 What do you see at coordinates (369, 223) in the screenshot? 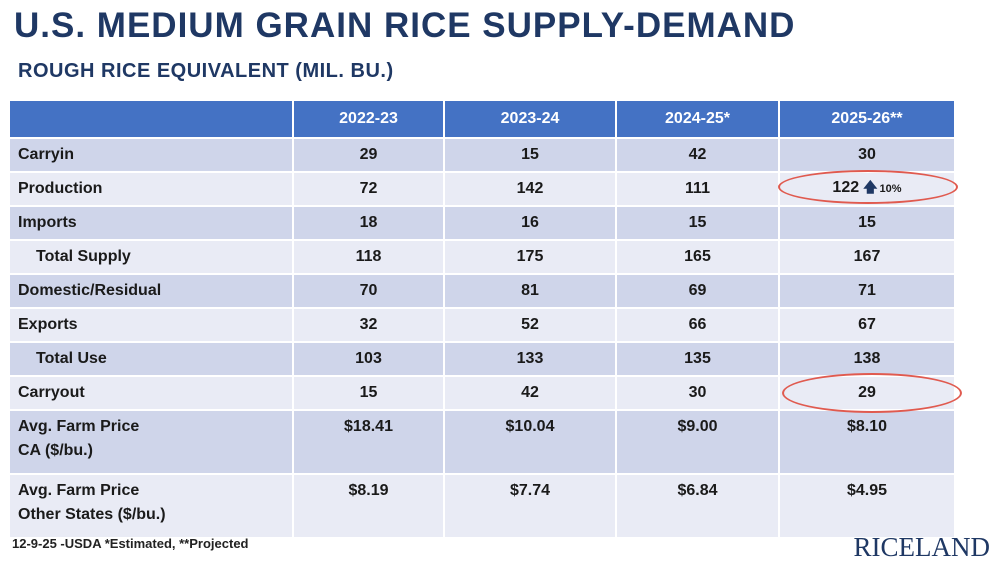
I see `table-cell: 18` at bounding box center [369, 223].